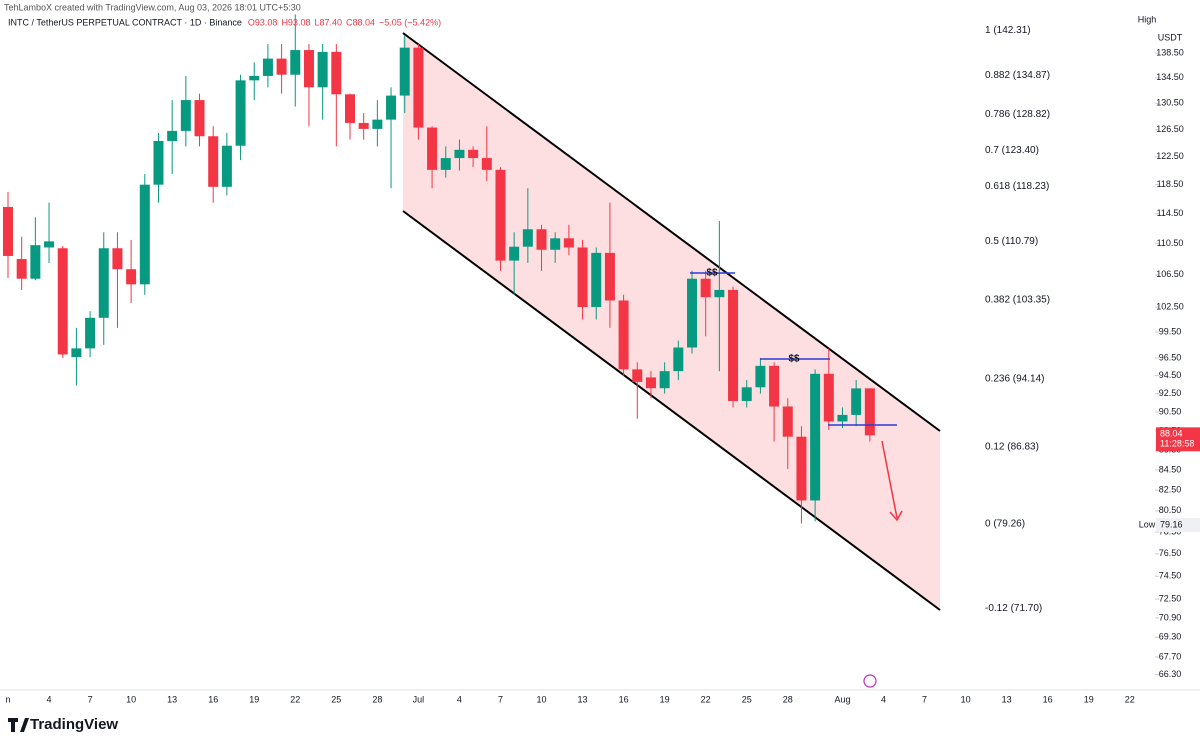 The image size is (1200, 747). I want to click on ohlc-value: H93.08, so click(295, 22).